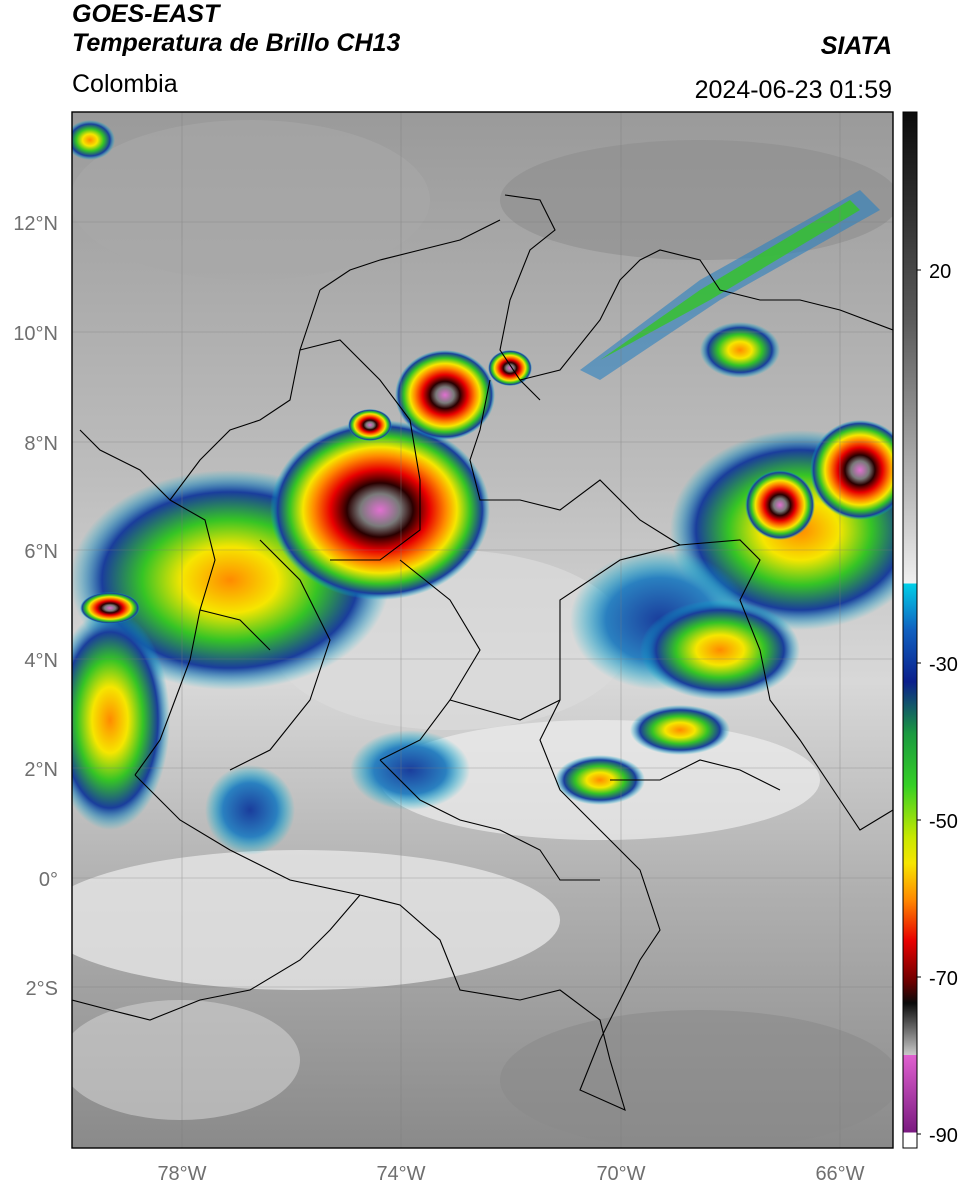 The image size is (966, 1190). Describe the element at coordinates (42, 989) in the screenshot. I see `lat-label: 2°S` at that location.